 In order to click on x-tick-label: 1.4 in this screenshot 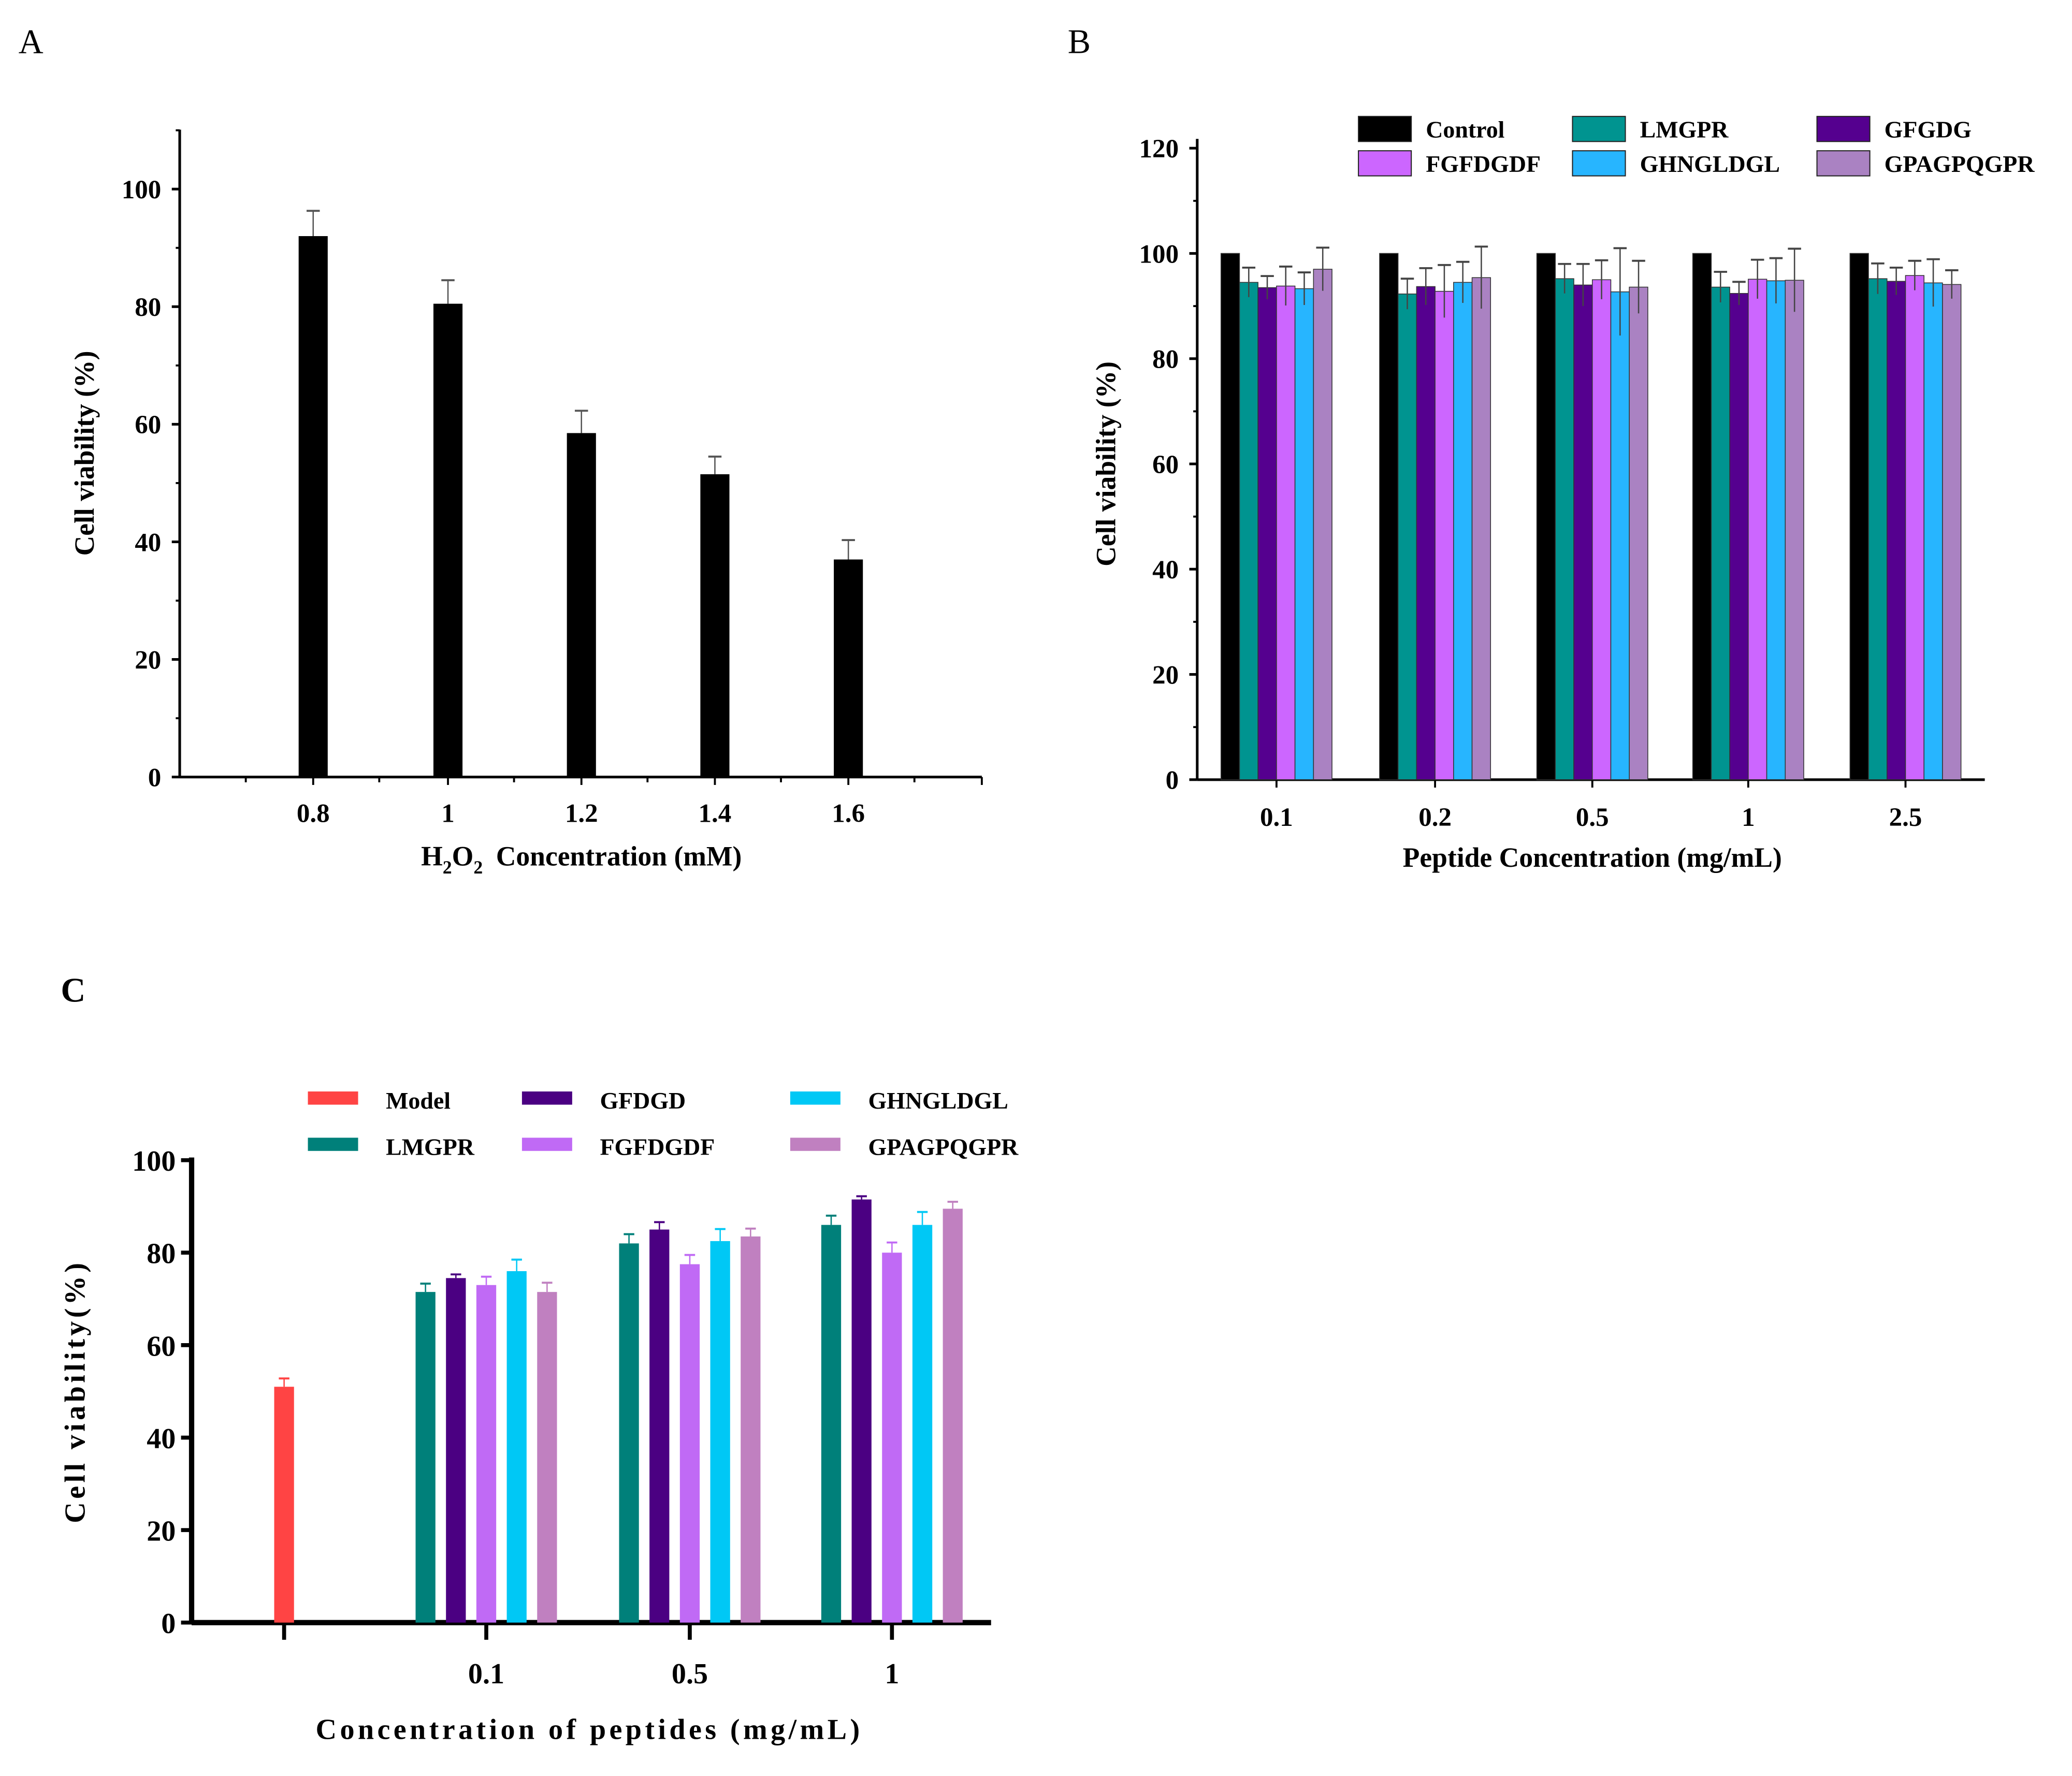, I will do `click(715, 813)`.